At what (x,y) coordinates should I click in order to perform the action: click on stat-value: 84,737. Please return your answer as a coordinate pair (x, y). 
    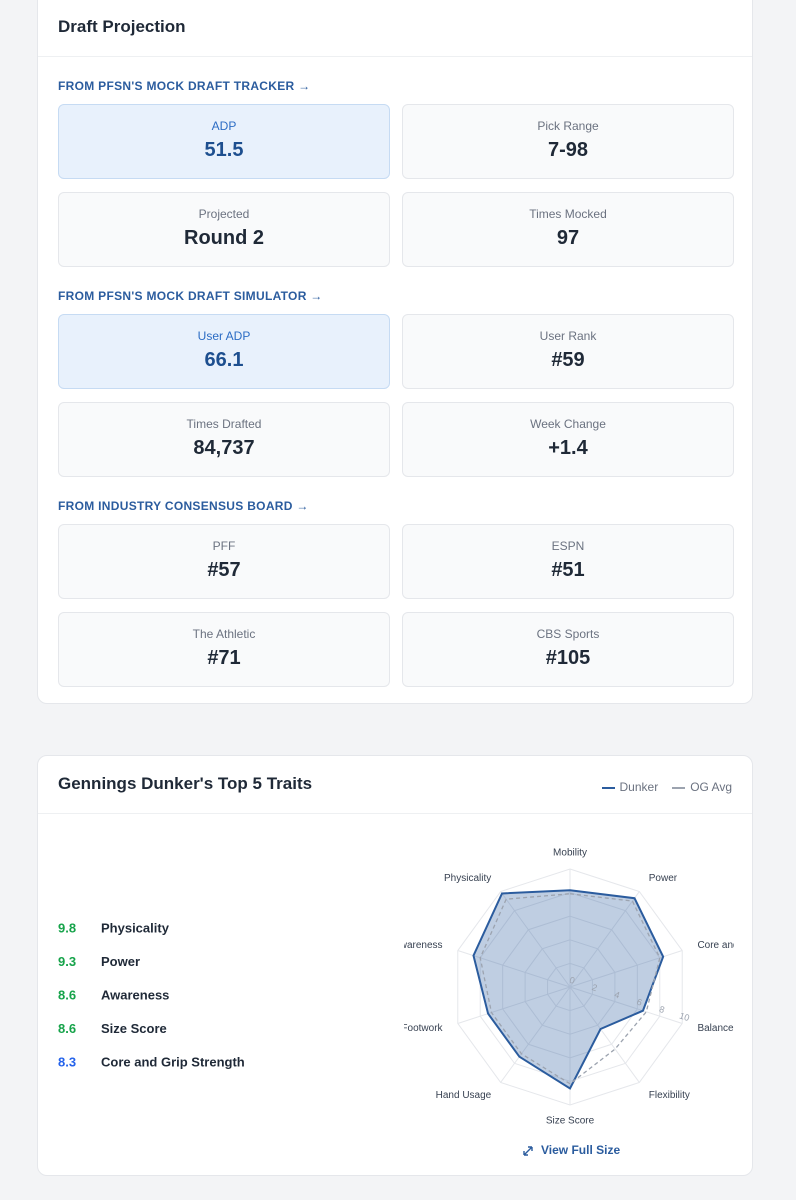
    Looking at the image, I should click on (224, 448).